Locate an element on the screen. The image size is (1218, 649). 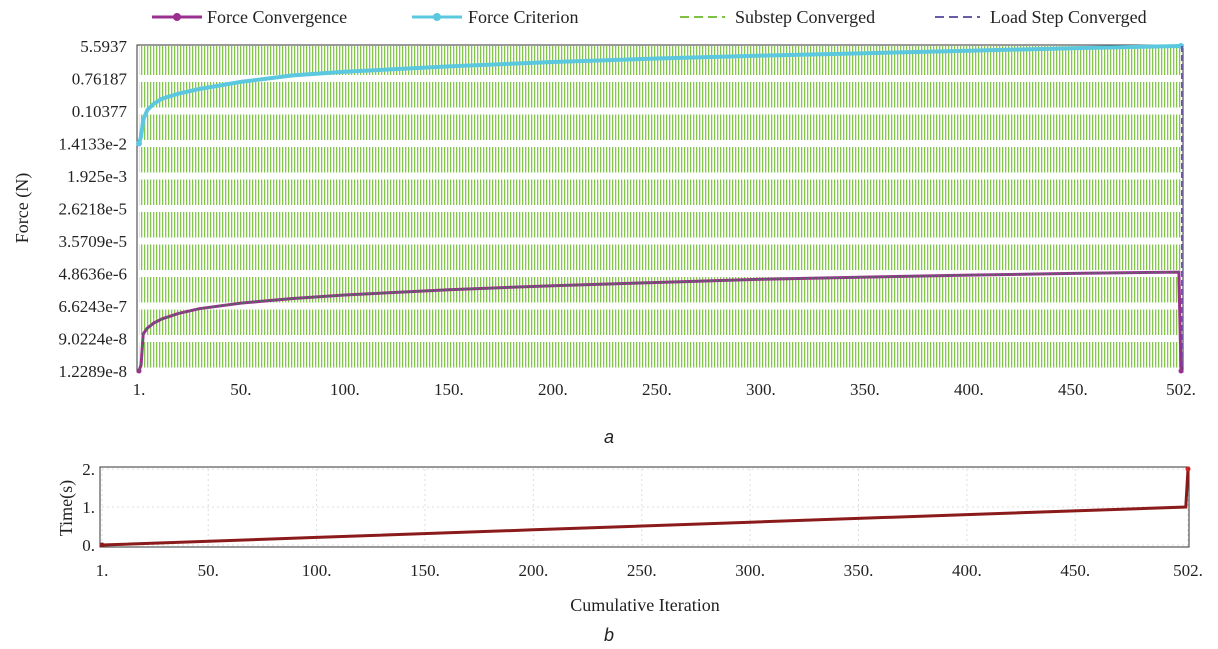
panel-label-a: a is located at coordinates (609, 437).